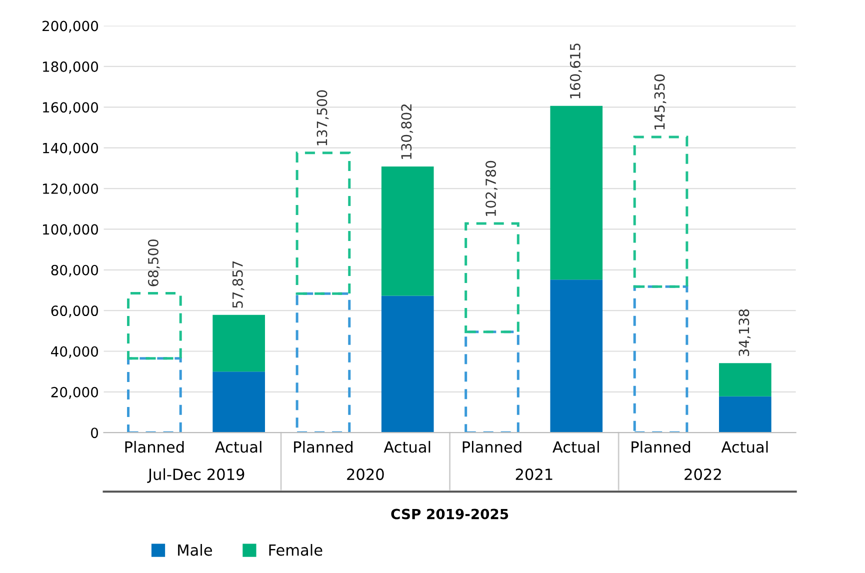  I want to click on y-tick-label: 180,000, so click(70, 67).